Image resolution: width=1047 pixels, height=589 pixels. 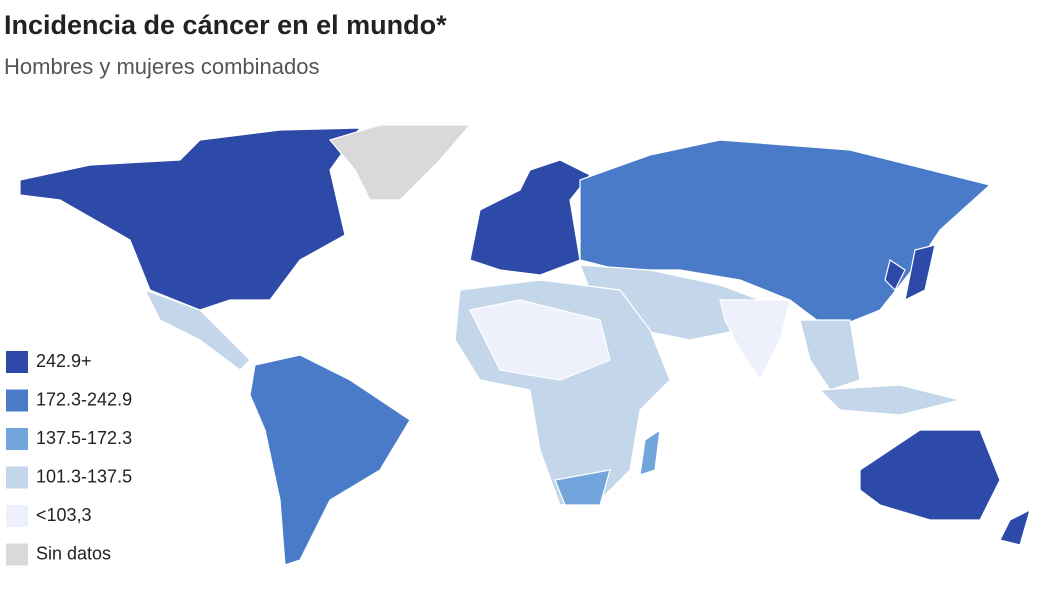 I want to click on sahel, so click(x=540, y=340).